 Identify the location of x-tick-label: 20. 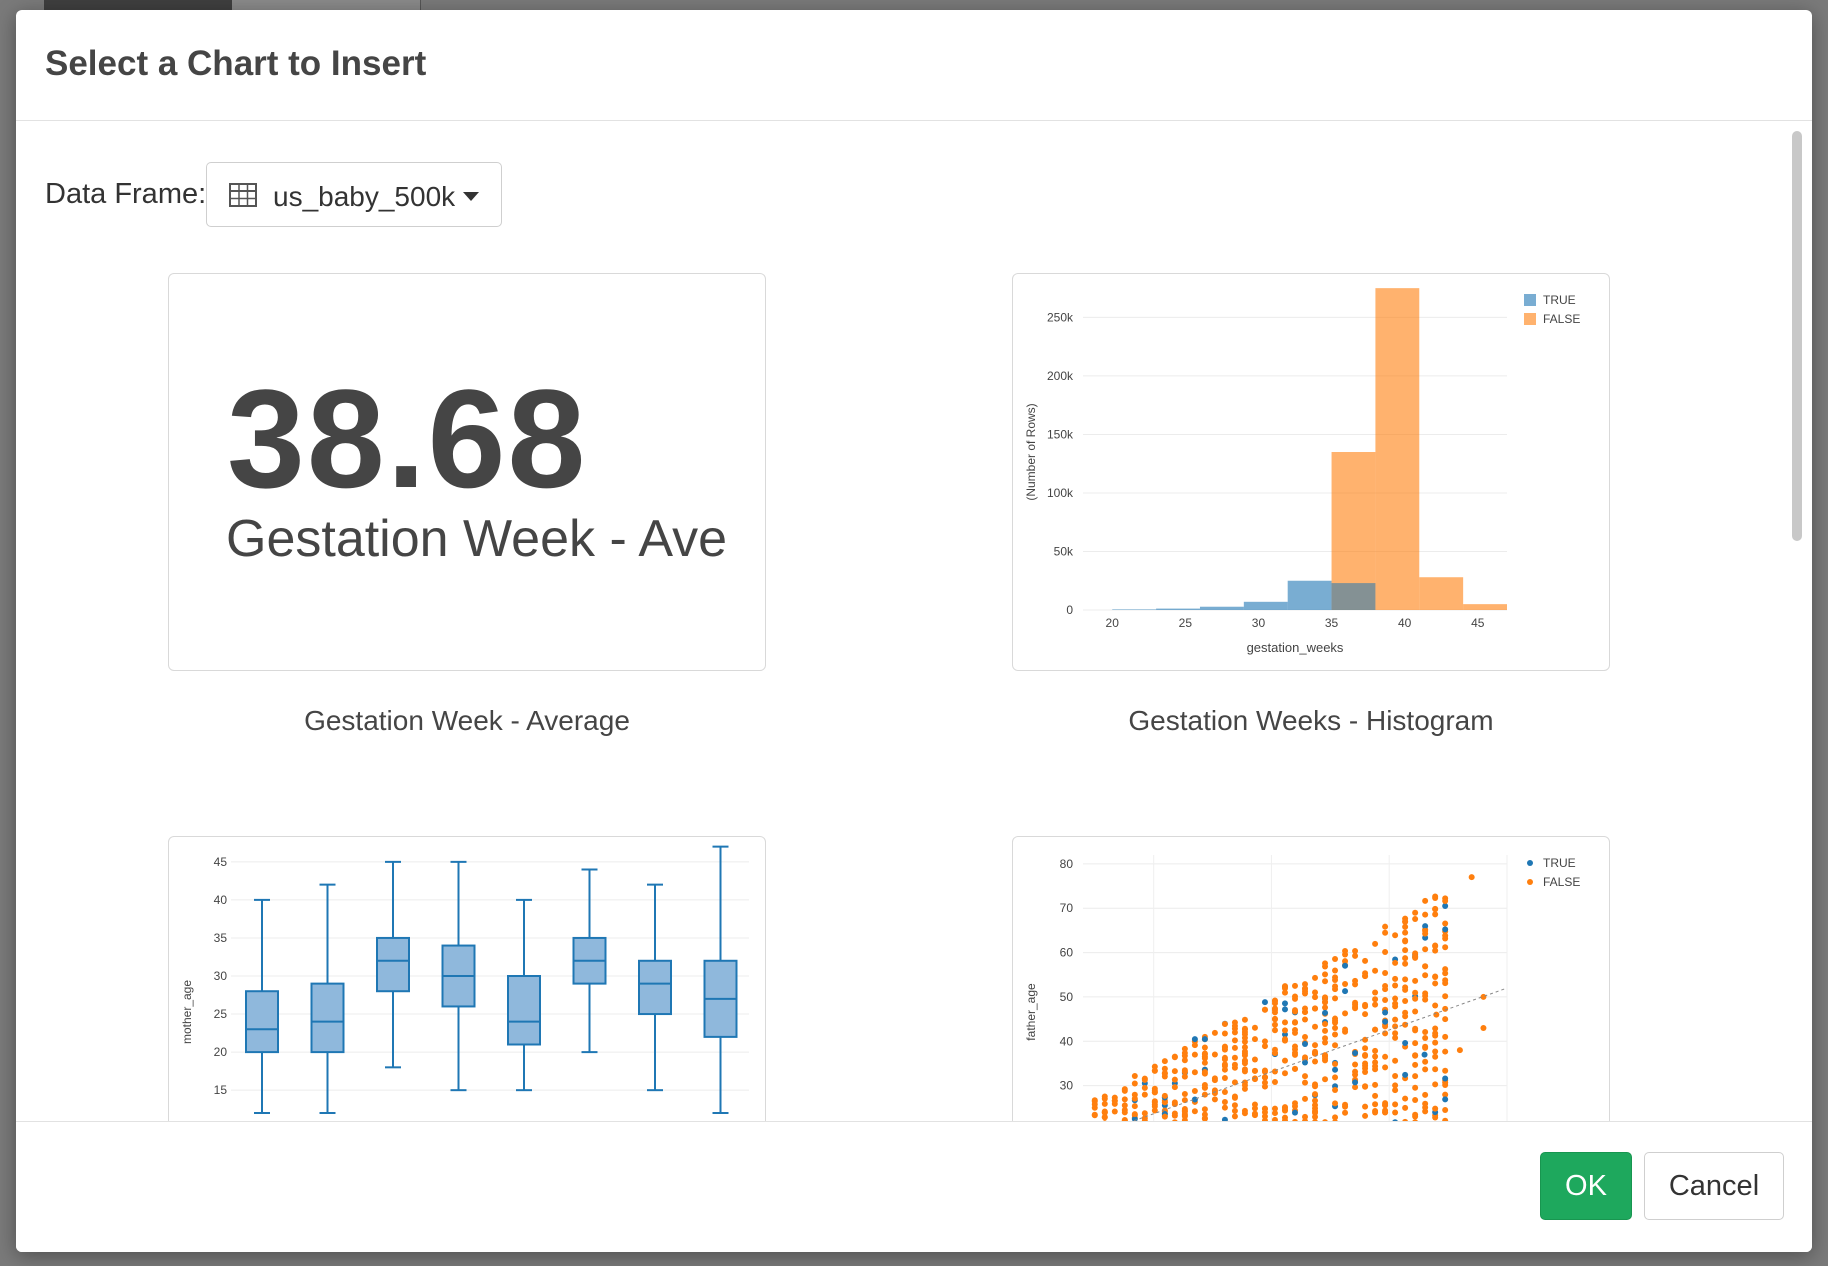
(1113, 623).